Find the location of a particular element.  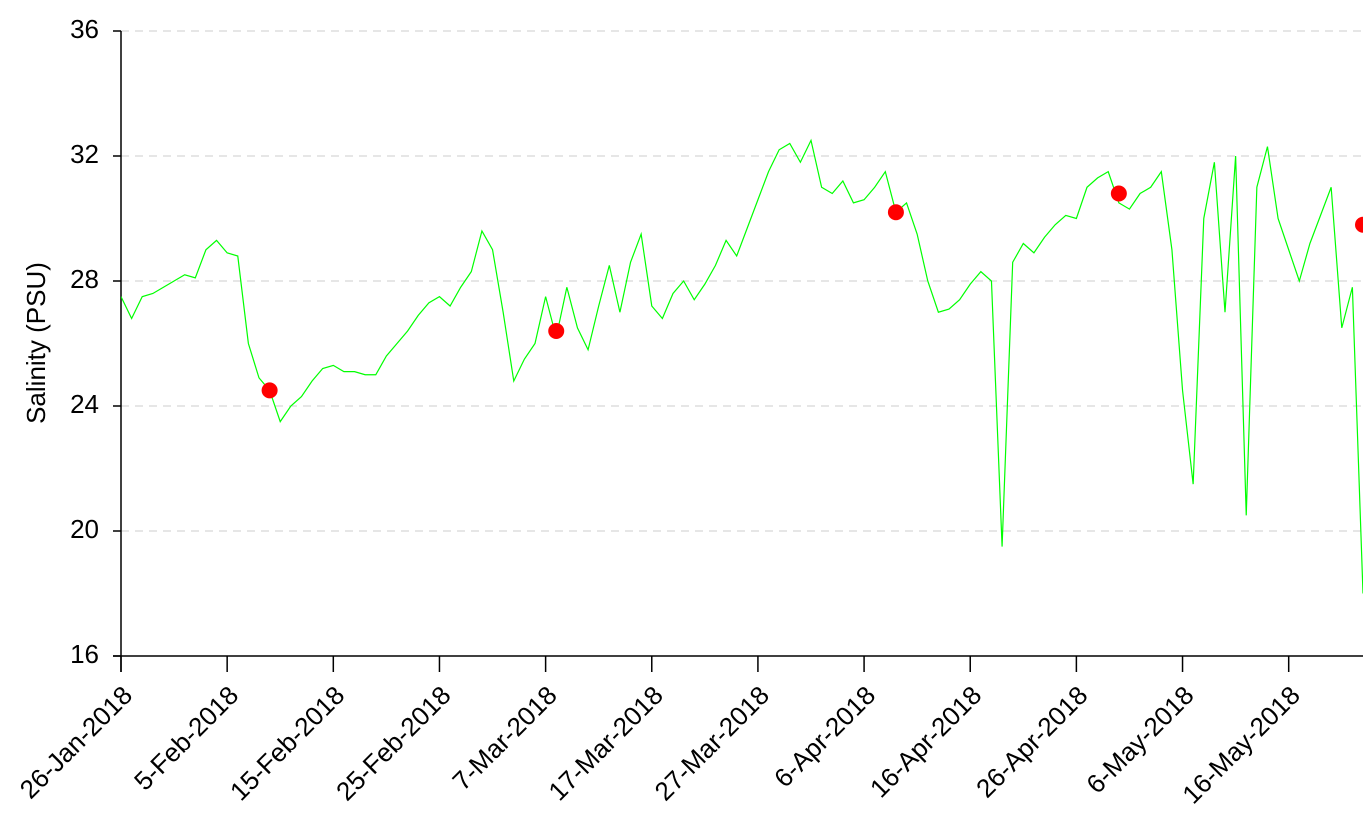

x-tick-label: 6-May-2018 is located at coordinates (1139, 739).